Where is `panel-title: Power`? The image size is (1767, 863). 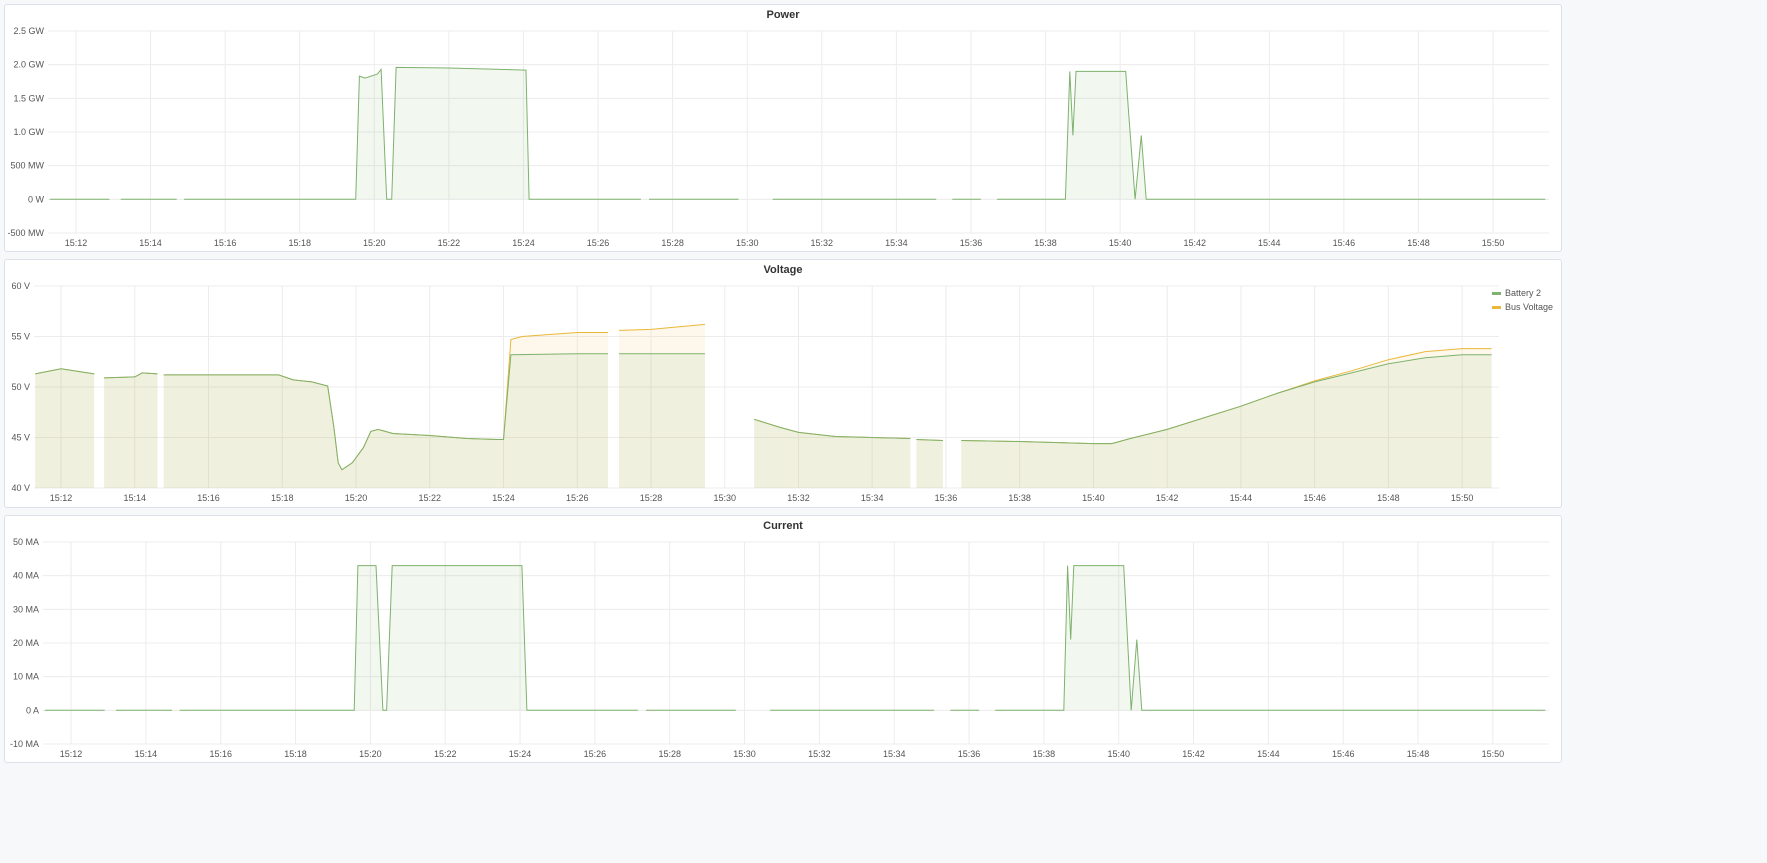 panel-title: Power is located at coordinates (783, 15).